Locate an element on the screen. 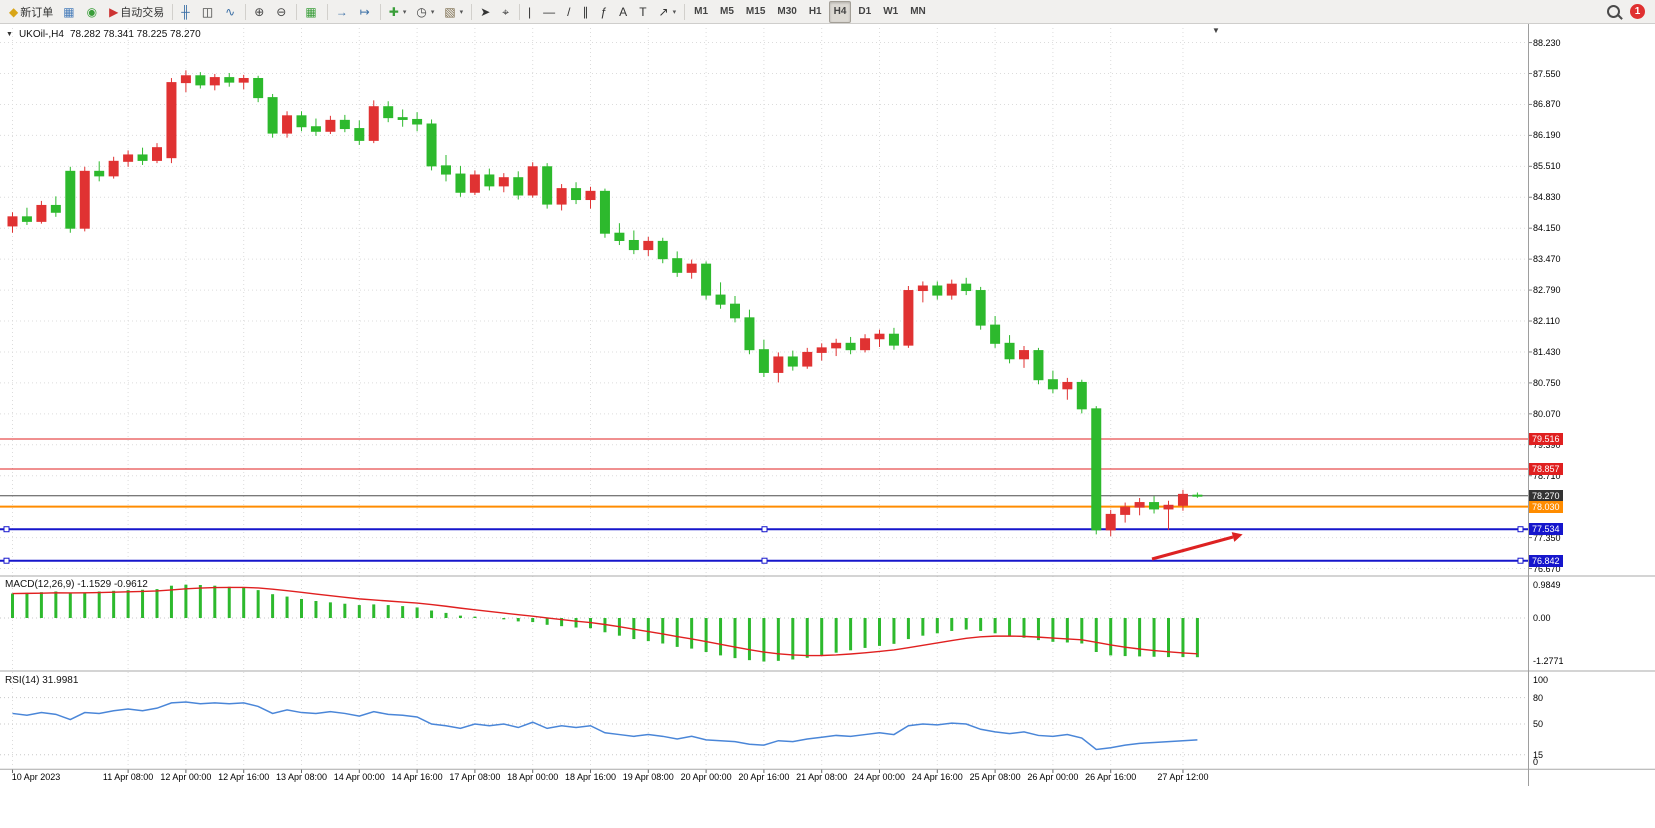  crosshair-button: ⌖ is located at coordinates (506, 12).